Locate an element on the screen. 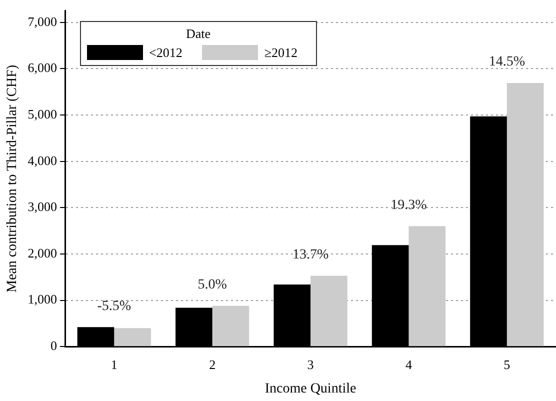 The image size is (556, 401). annotation: 19.3% is located at coordinates (409, 205).